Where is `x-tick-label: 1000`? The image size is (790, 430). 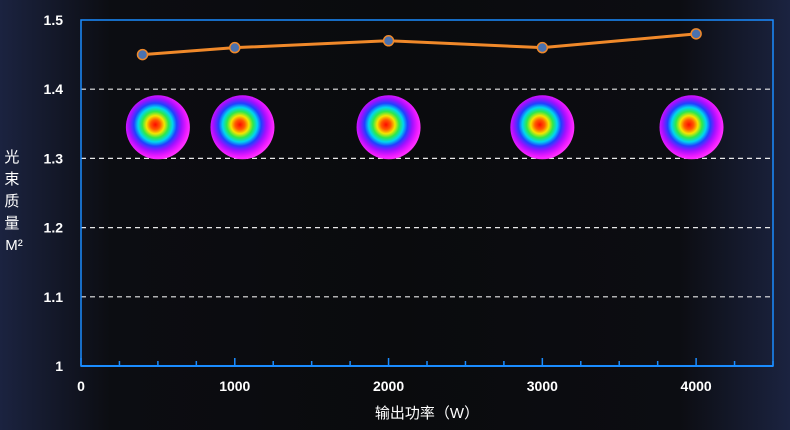 x-tick-label: 1000 is located at coordinates (234, 386).